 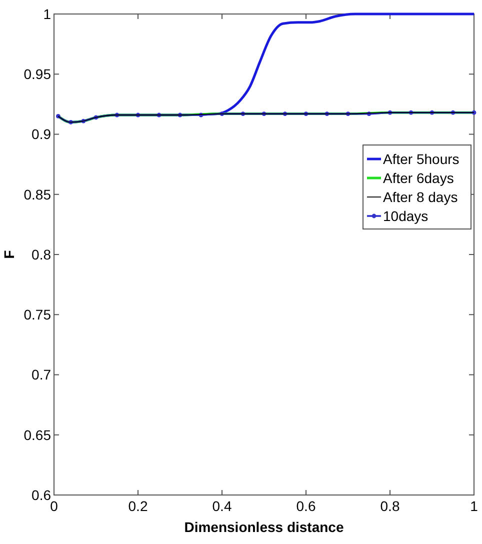 I want to click on legend-label: After 6days, so click(x=418, y=178).